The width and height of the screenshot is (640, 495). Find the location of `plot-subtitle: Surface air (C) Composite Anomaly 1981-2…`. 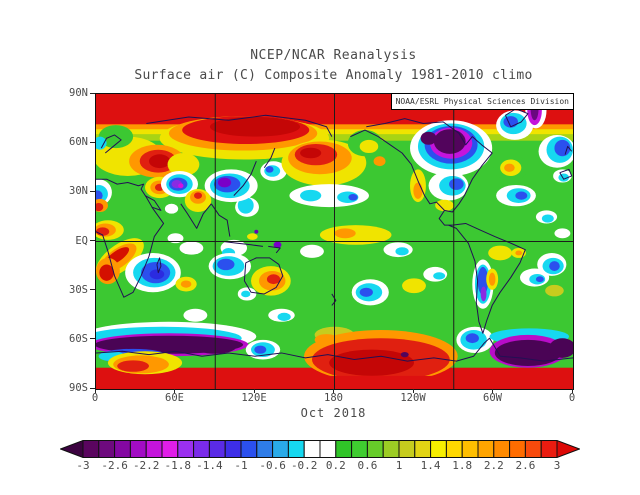

plot-subtitle: Surface air (C) Composite Anomaly 1981-2… is located at coordinates (333, 75).